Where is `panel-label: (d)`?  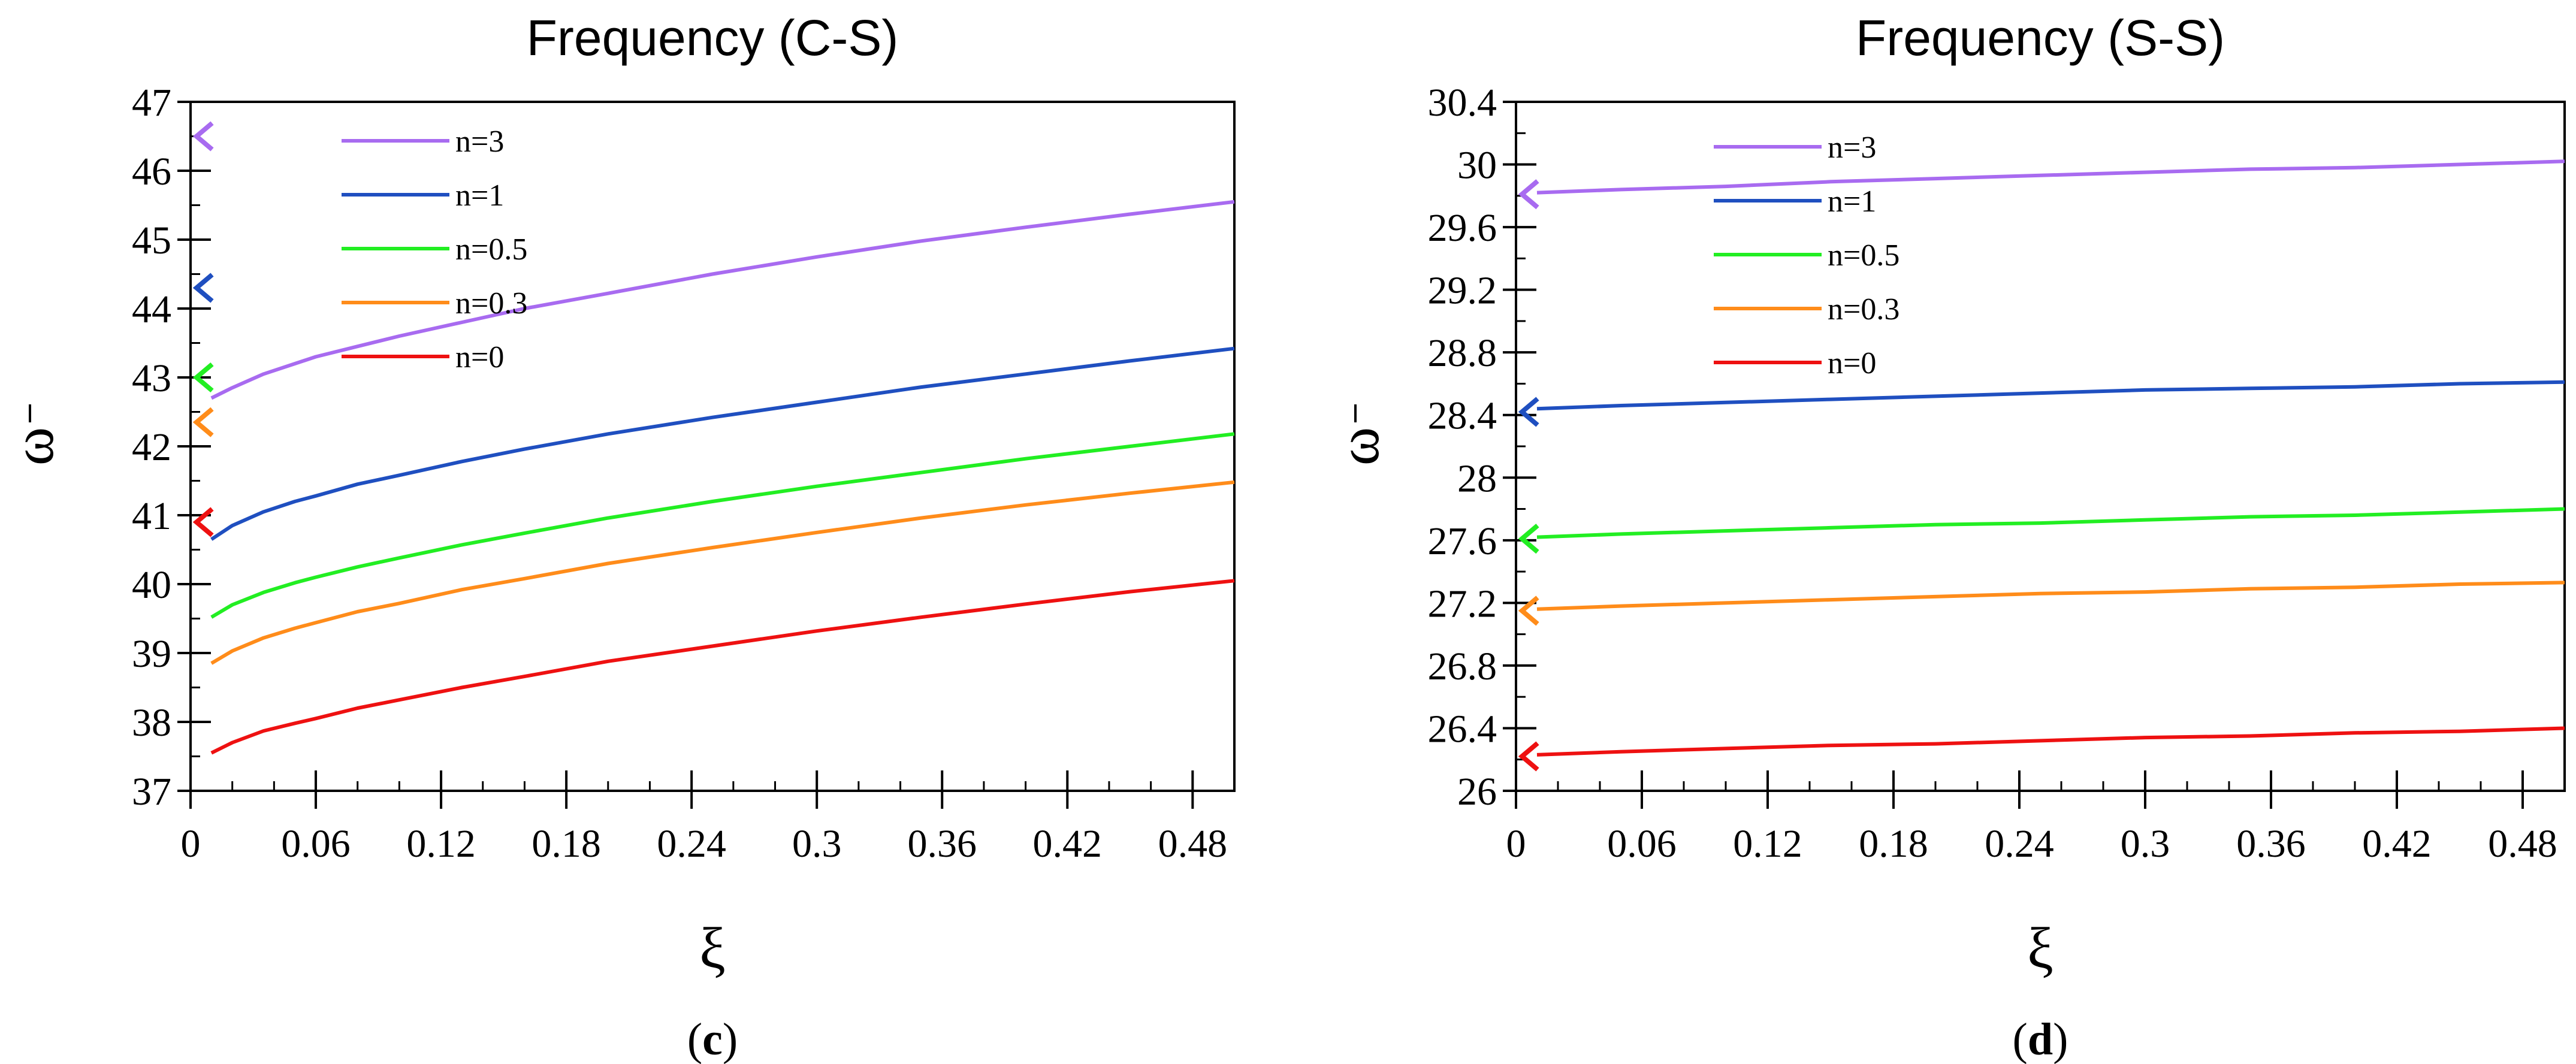 panel-label: (d) is located at coordinates (2041, 1039).